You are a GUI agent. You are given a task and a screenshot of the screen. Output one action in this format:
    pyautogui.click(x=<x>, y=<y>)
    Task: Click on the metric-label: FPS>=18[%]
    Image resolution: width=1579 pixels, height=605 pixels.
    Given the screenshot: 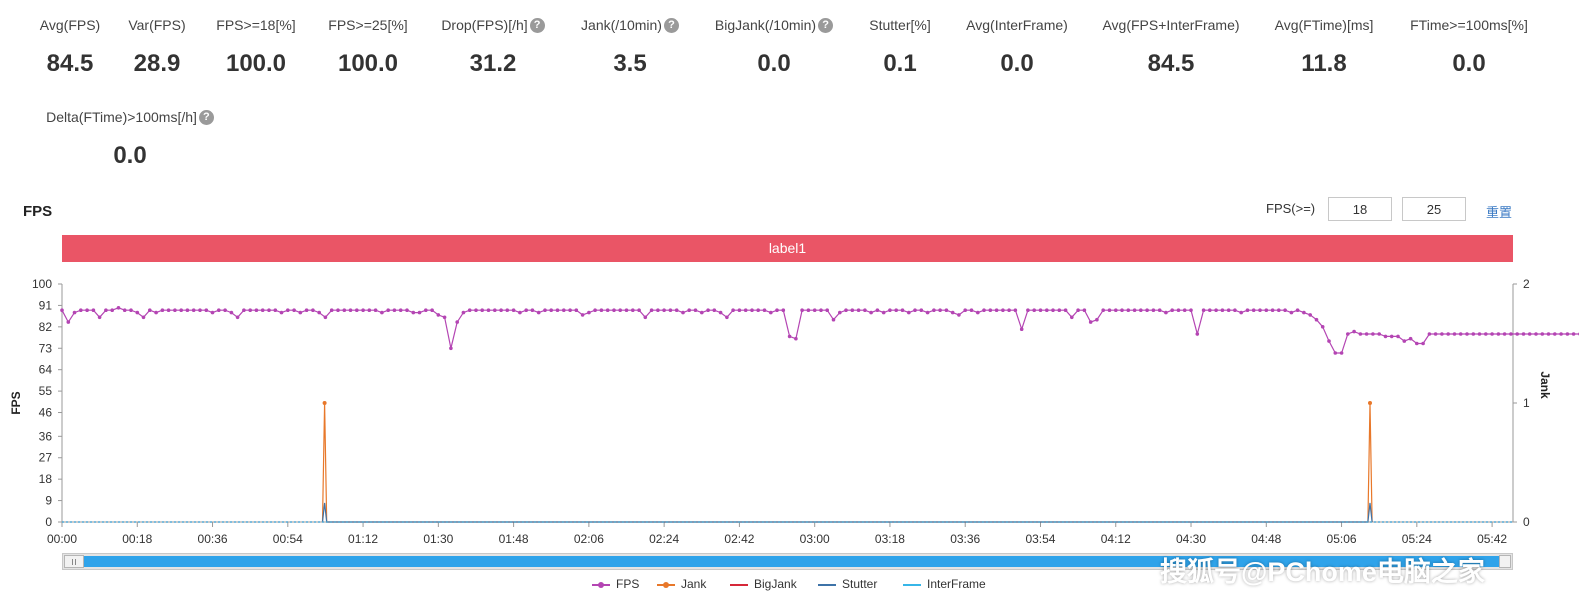 What is the action you would take?
    pyautogui.click(x=256, y=25)
    